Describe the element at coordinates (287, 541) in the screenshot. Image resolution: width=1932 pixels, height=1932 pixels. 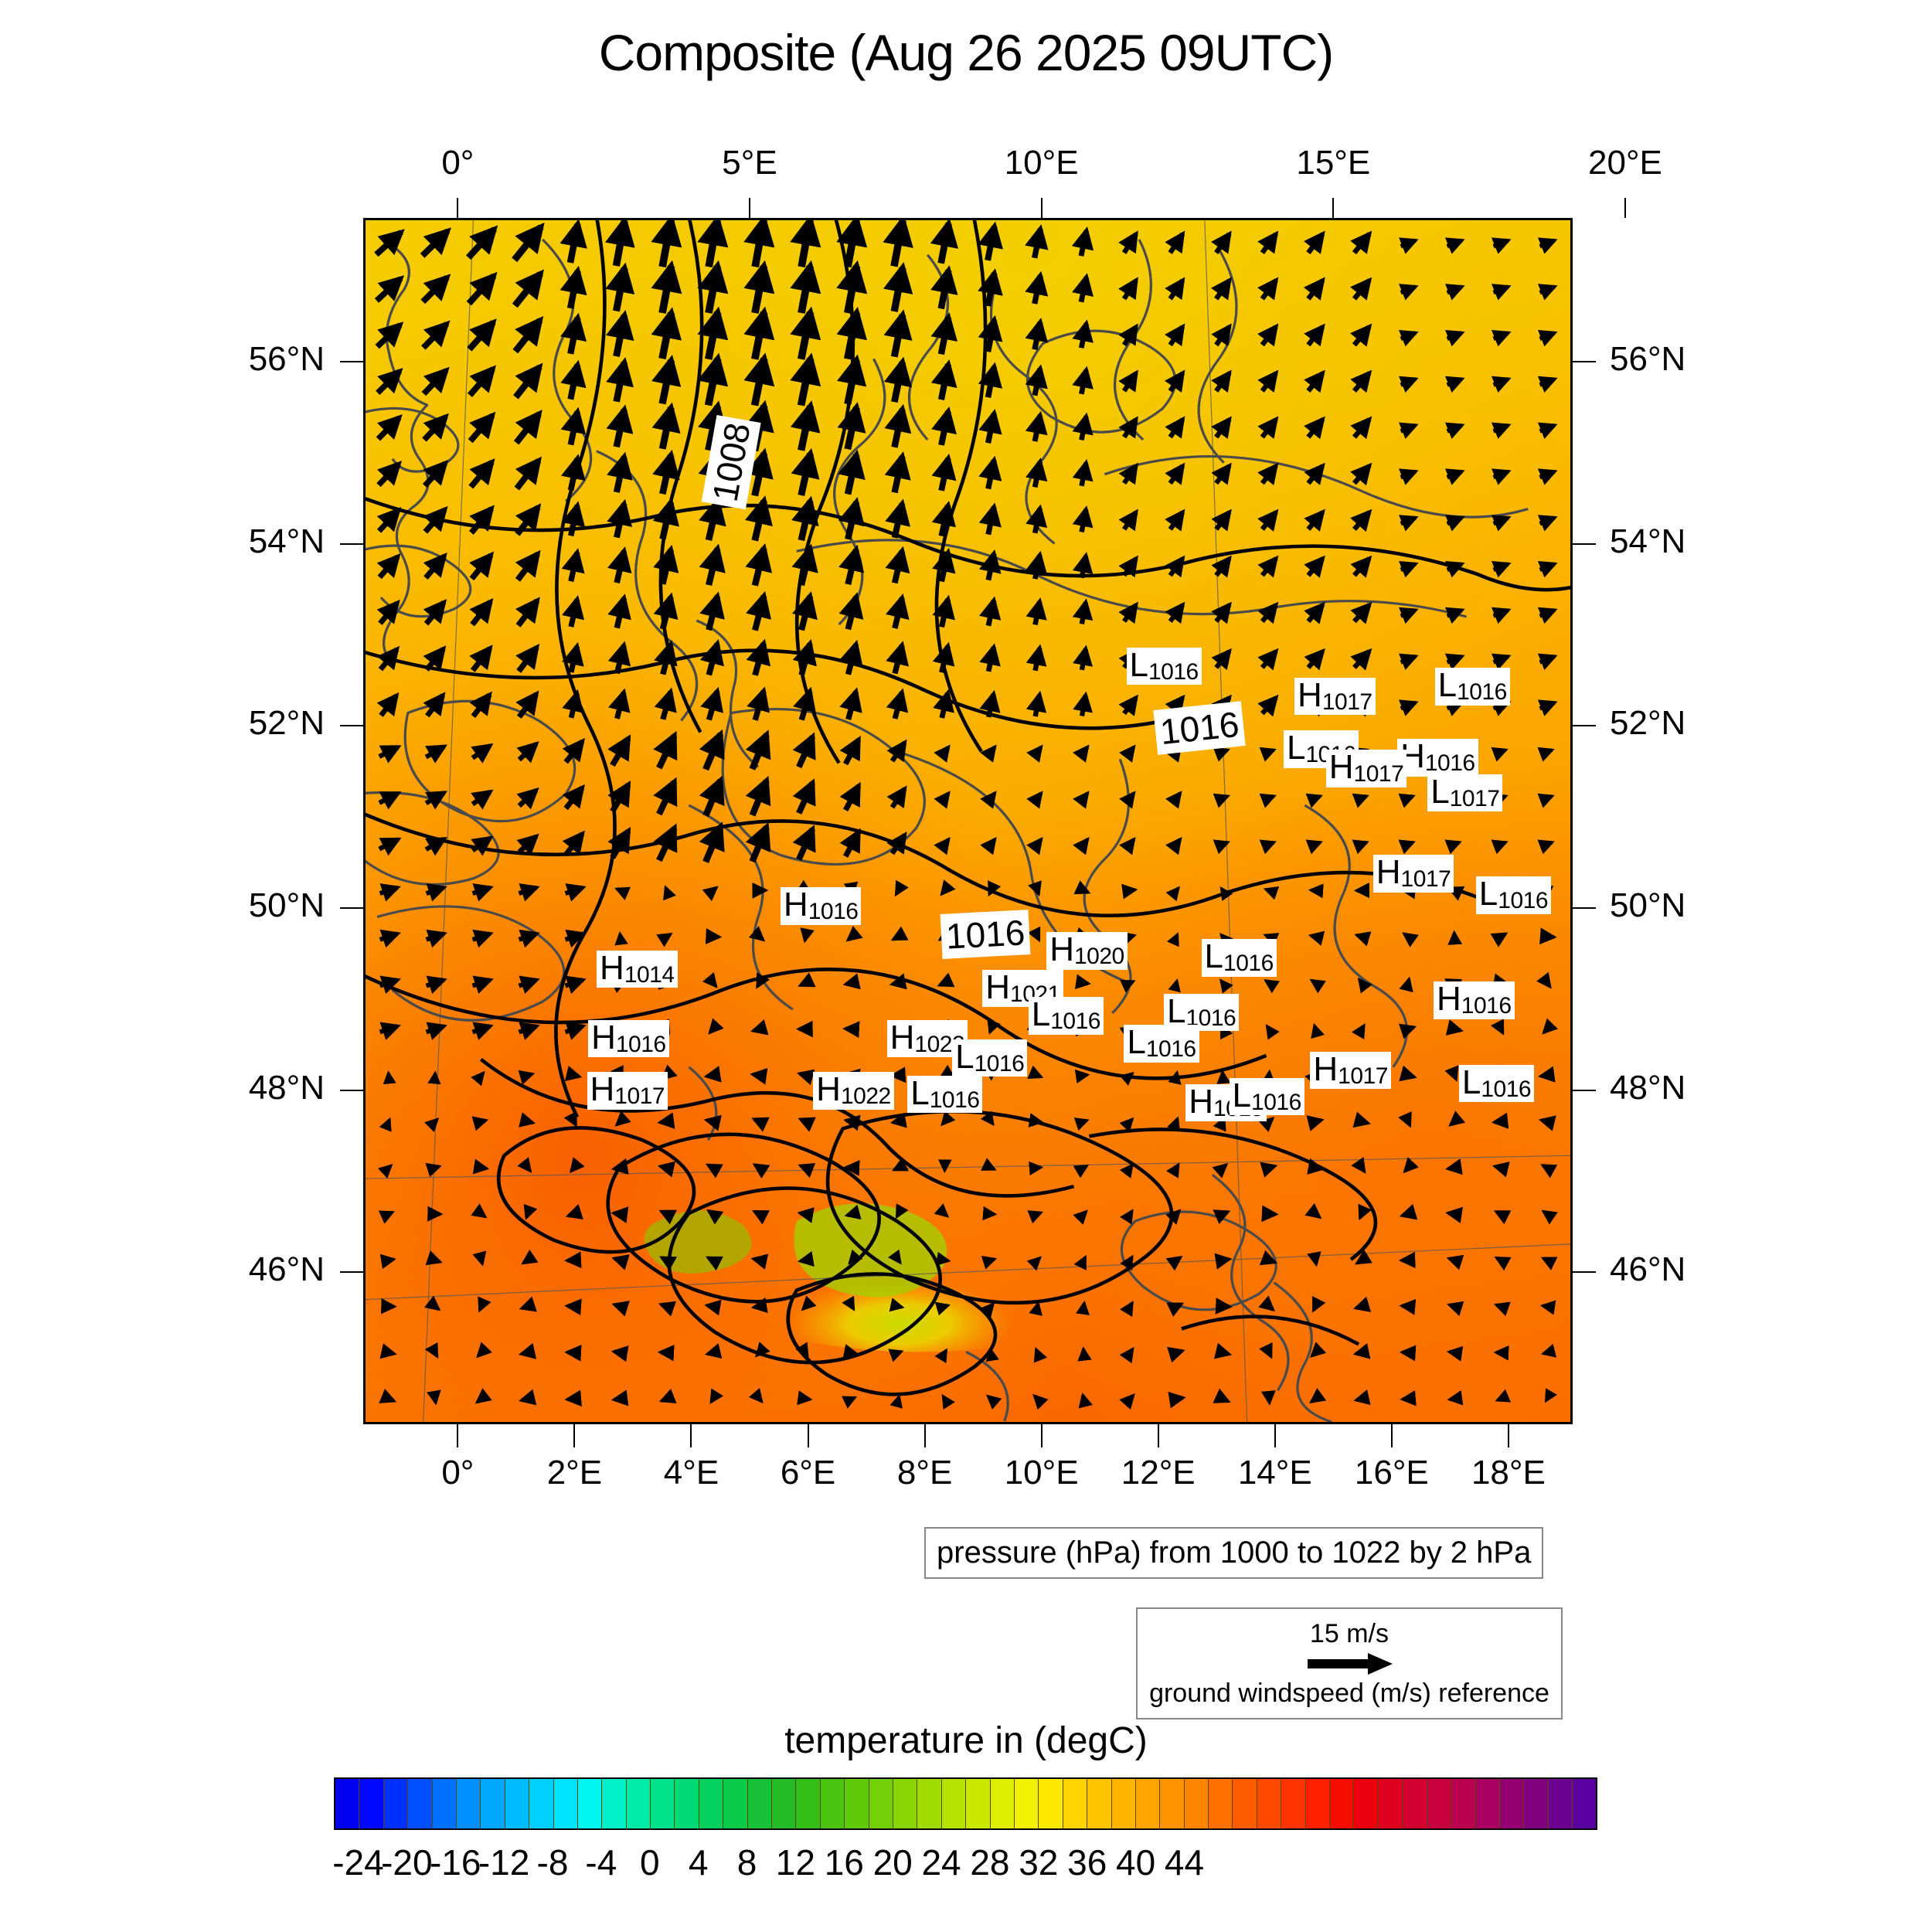
I see `left-axis-label: 54°N` at that location.